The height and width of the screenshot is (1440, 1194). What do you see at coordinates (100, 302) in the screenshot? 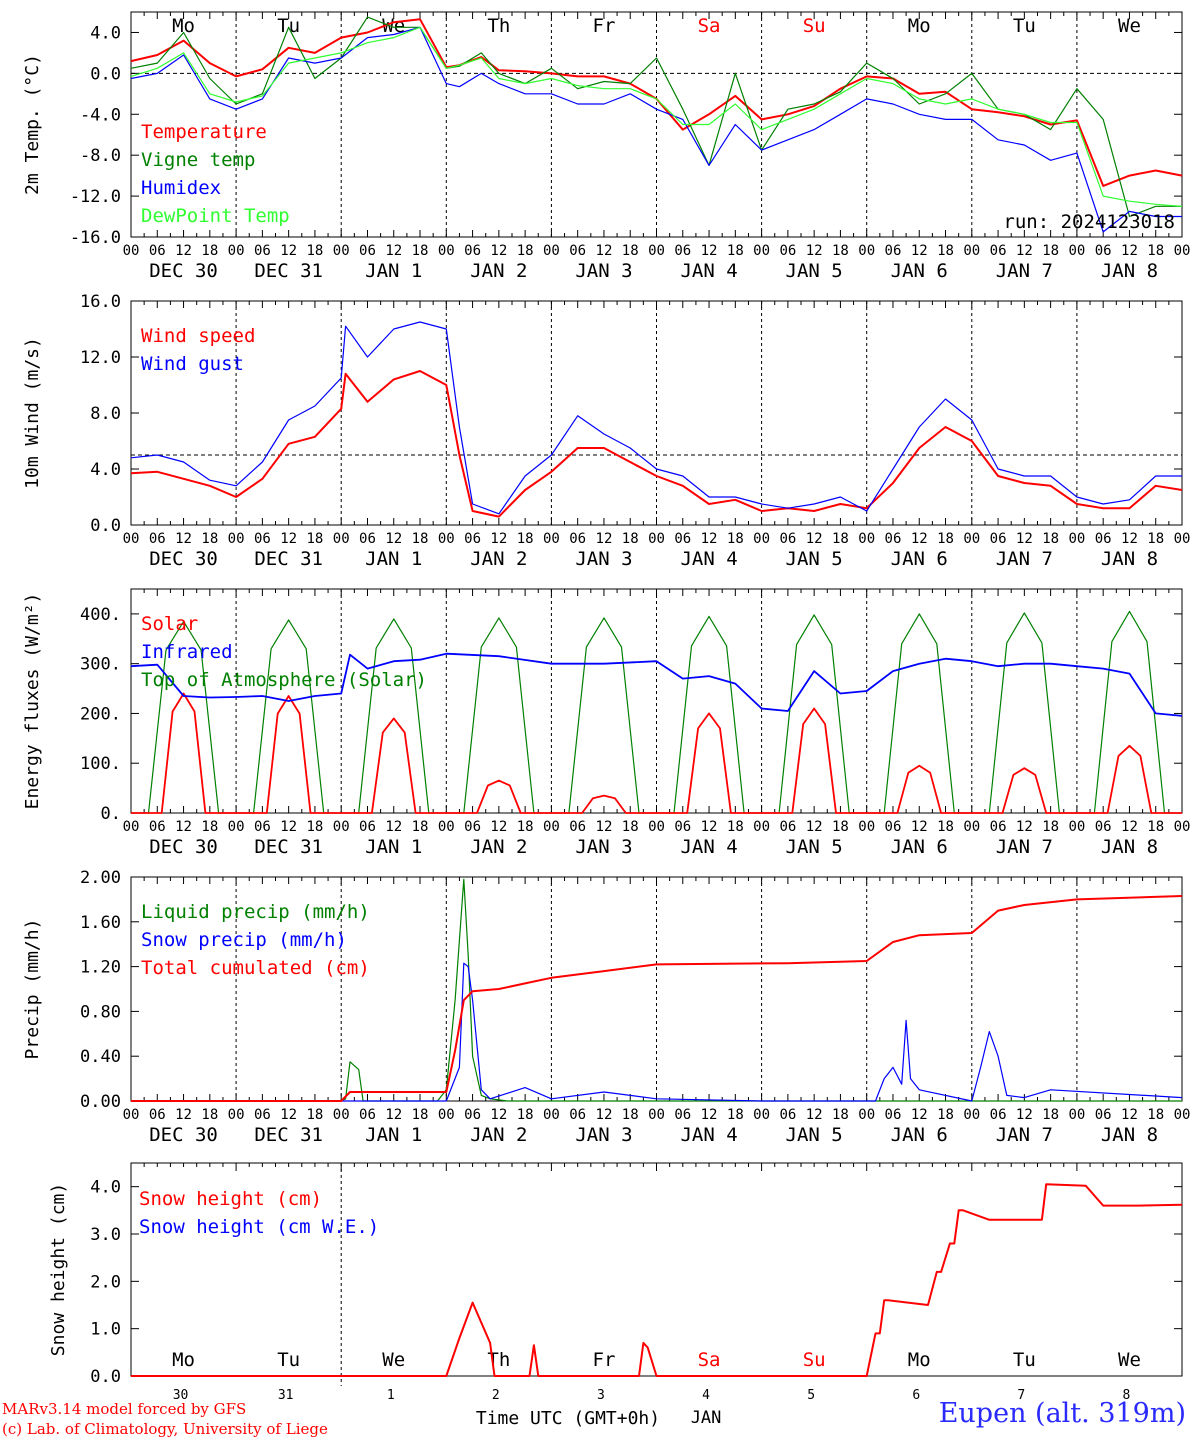
I see `y-tick-label: 16.0` at bounding box center [100, 302].